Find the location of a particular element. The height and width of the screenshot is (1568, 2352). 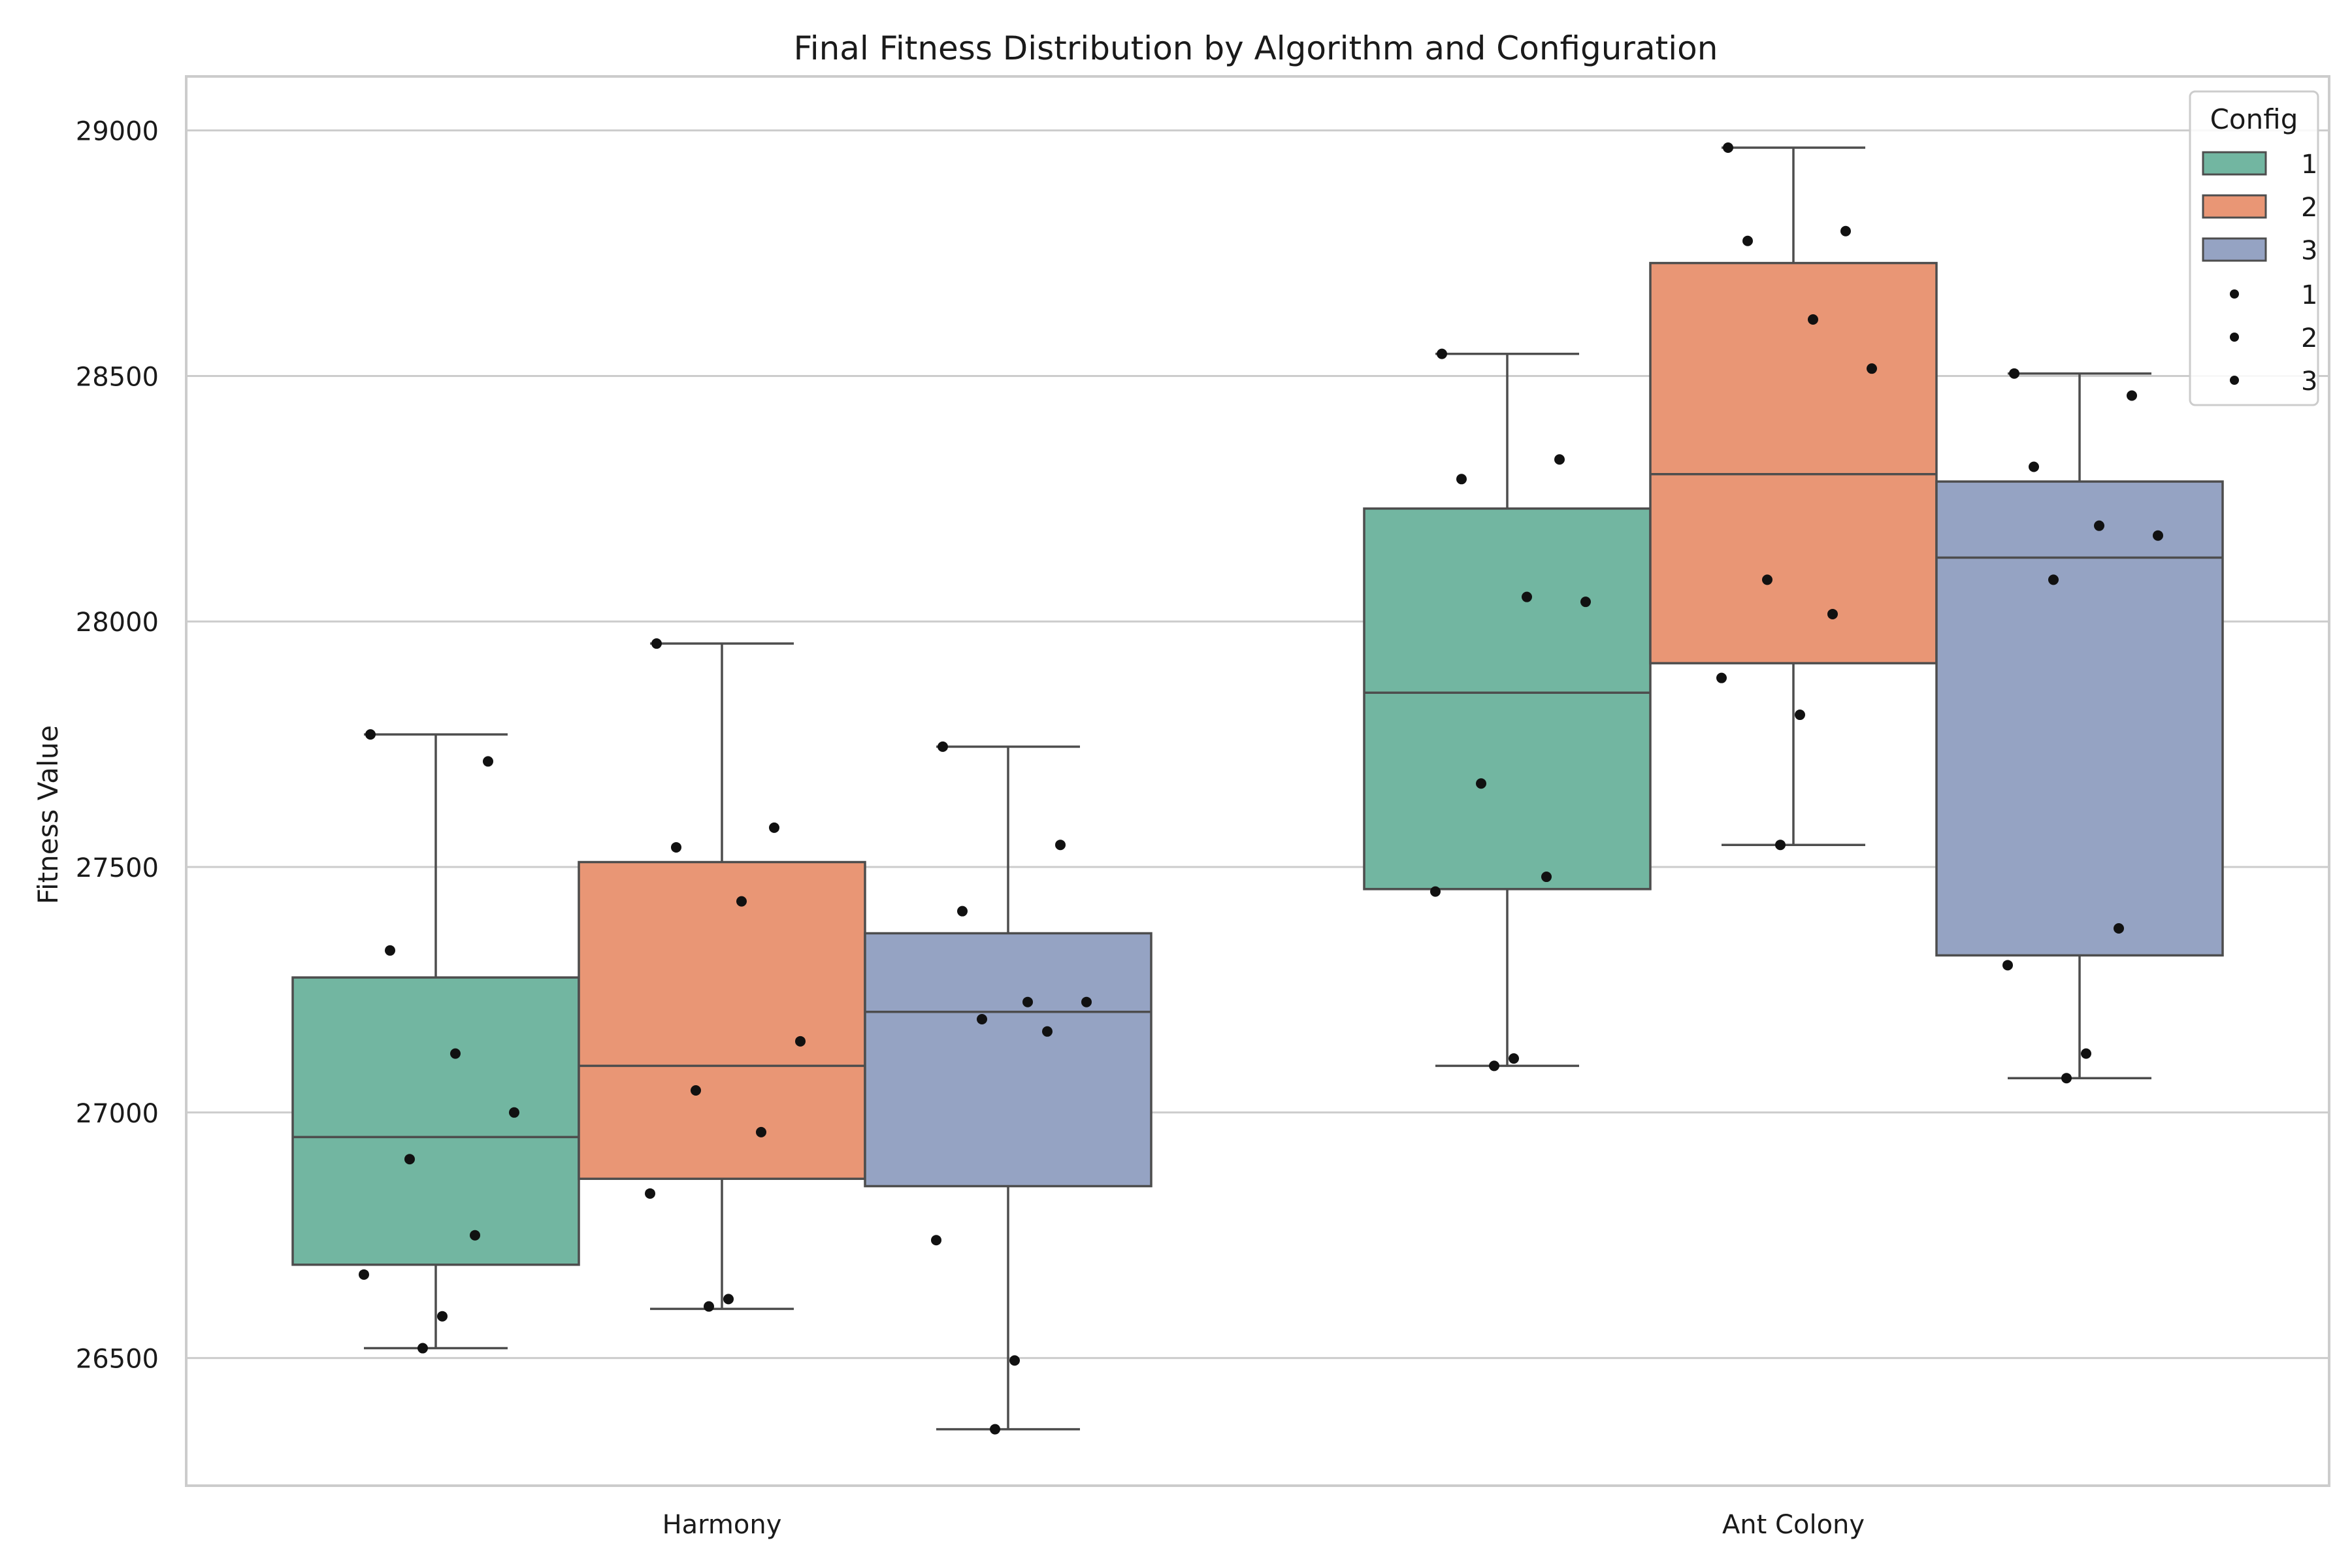

y-tick-label: 27000 is located at coordinates (117, 1114).